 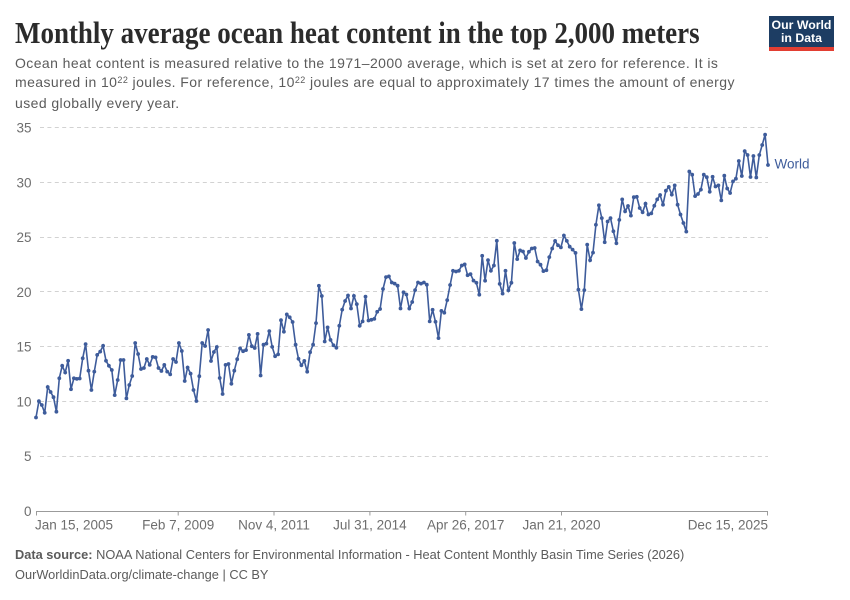 I want to click on svg-text: Jan 15, 2005, so click(x=74, y=525).